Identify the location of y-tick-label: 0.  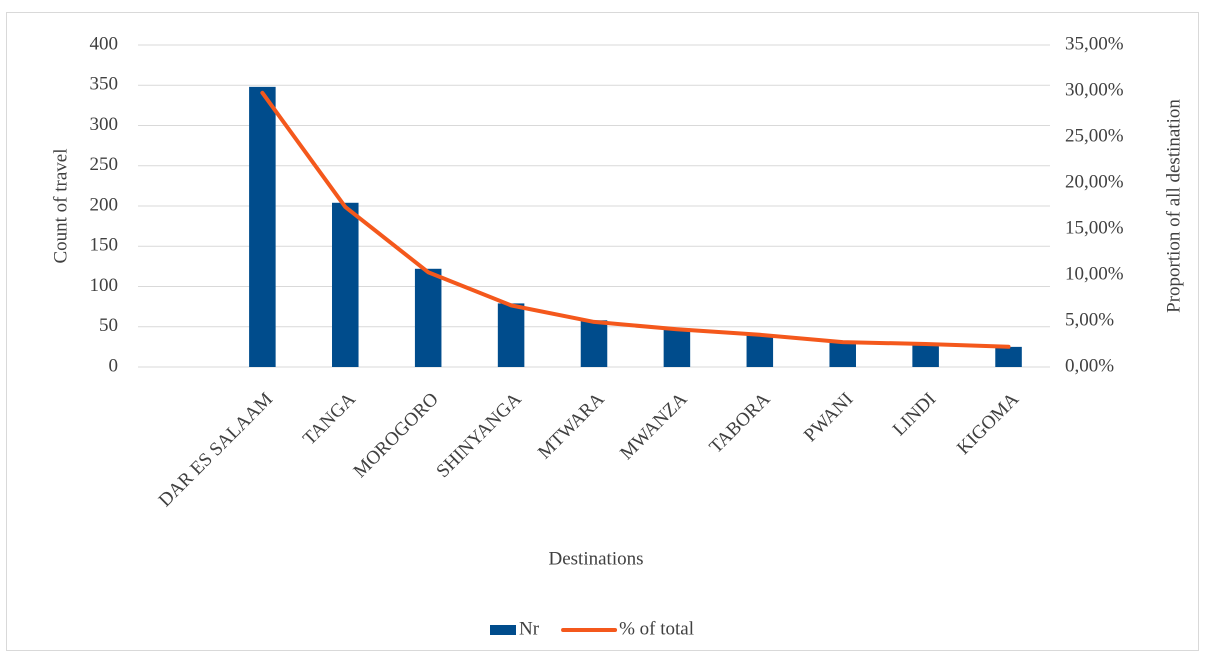
(114, 365).